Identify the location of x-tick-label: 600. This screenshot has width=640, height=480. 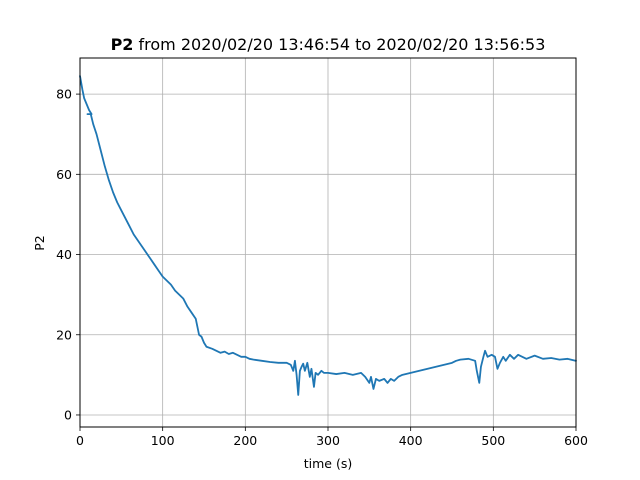
(576, 440).